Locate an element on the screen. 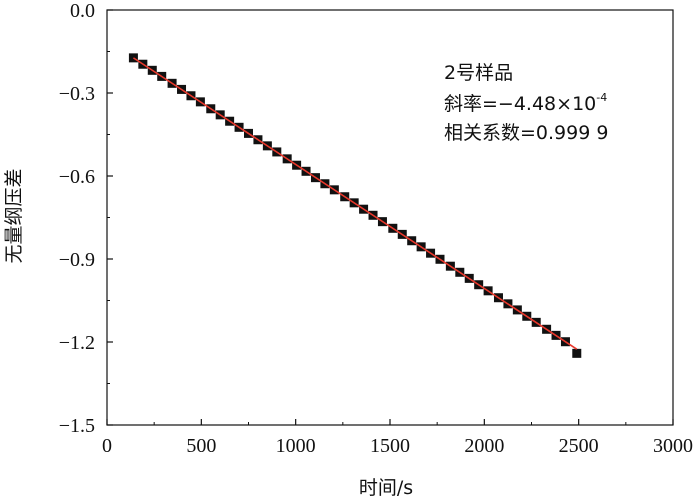 The height and width of the screenshot is (501, 700). annotation-sample: 2号样品 is located at coordinates (478, 73).